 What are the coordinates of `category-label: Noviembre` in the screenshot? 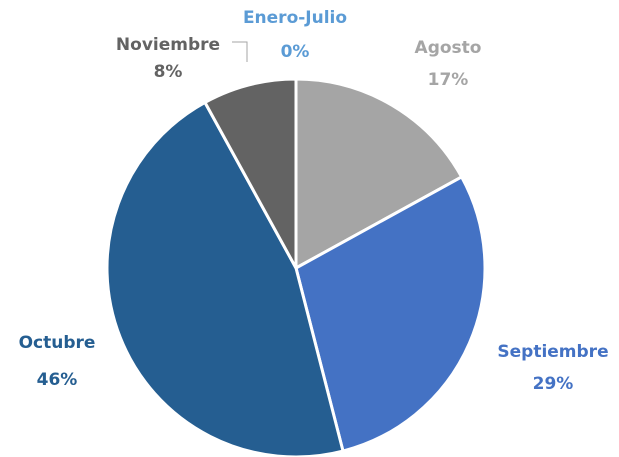 It's located at (168, 45).